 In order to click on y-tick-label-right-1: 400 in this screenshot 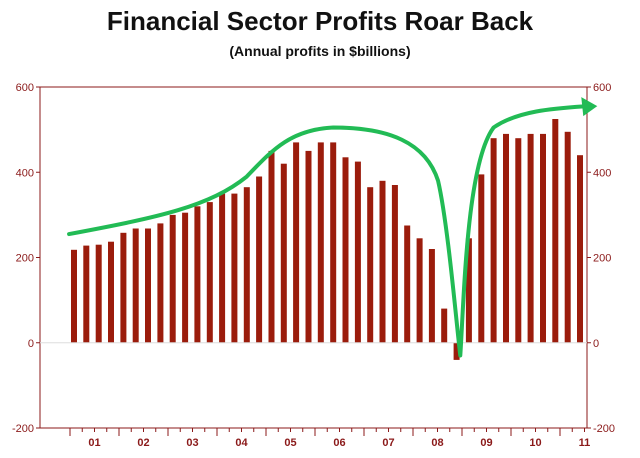, I will do `click(602, 173)`.